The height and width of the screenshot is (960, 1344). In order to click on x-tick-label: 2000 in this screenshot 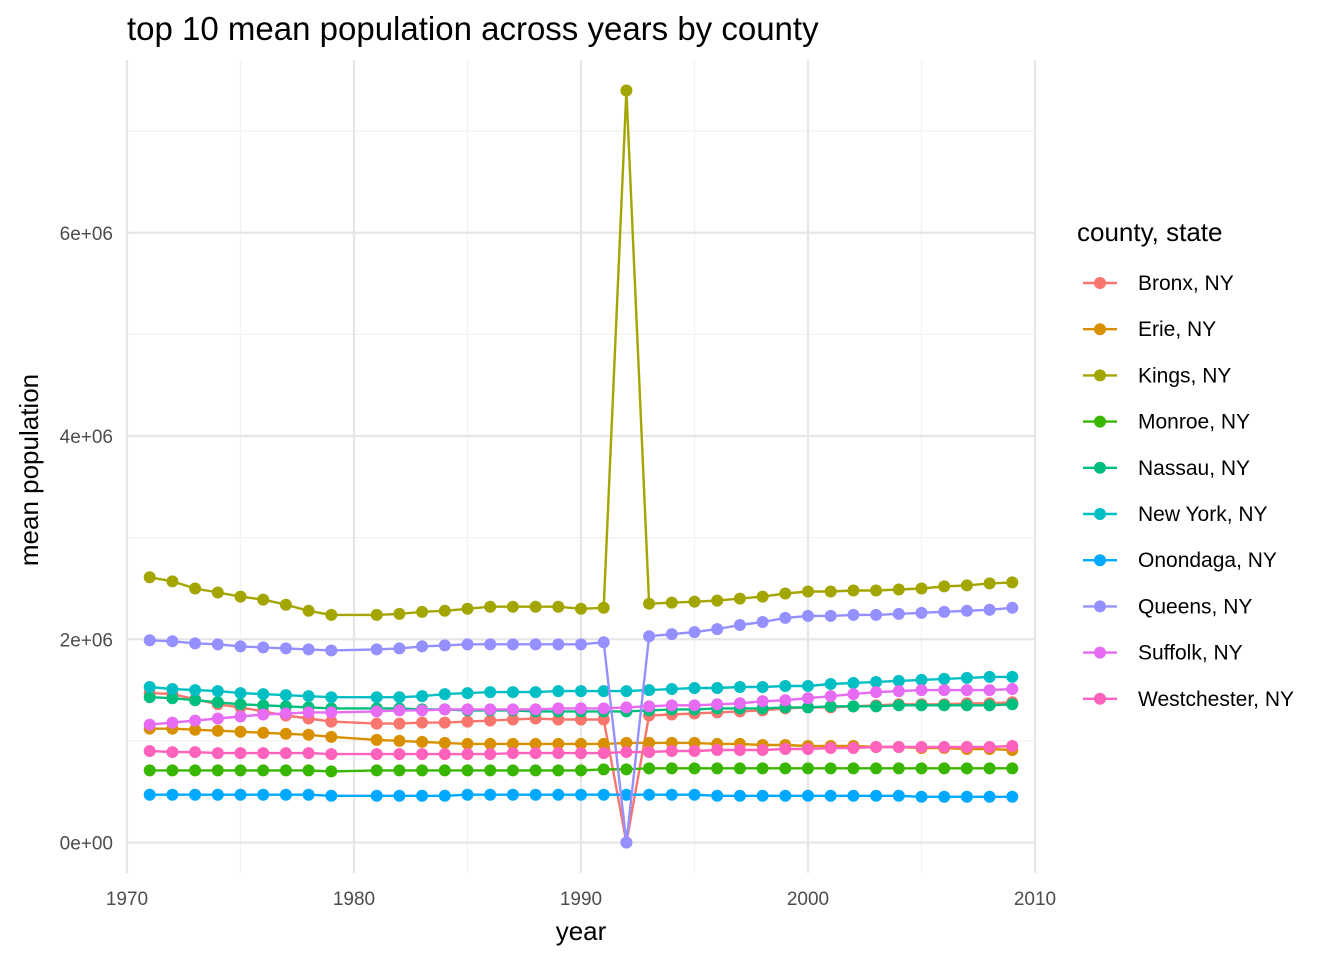, I will do `click(808, 899)`.